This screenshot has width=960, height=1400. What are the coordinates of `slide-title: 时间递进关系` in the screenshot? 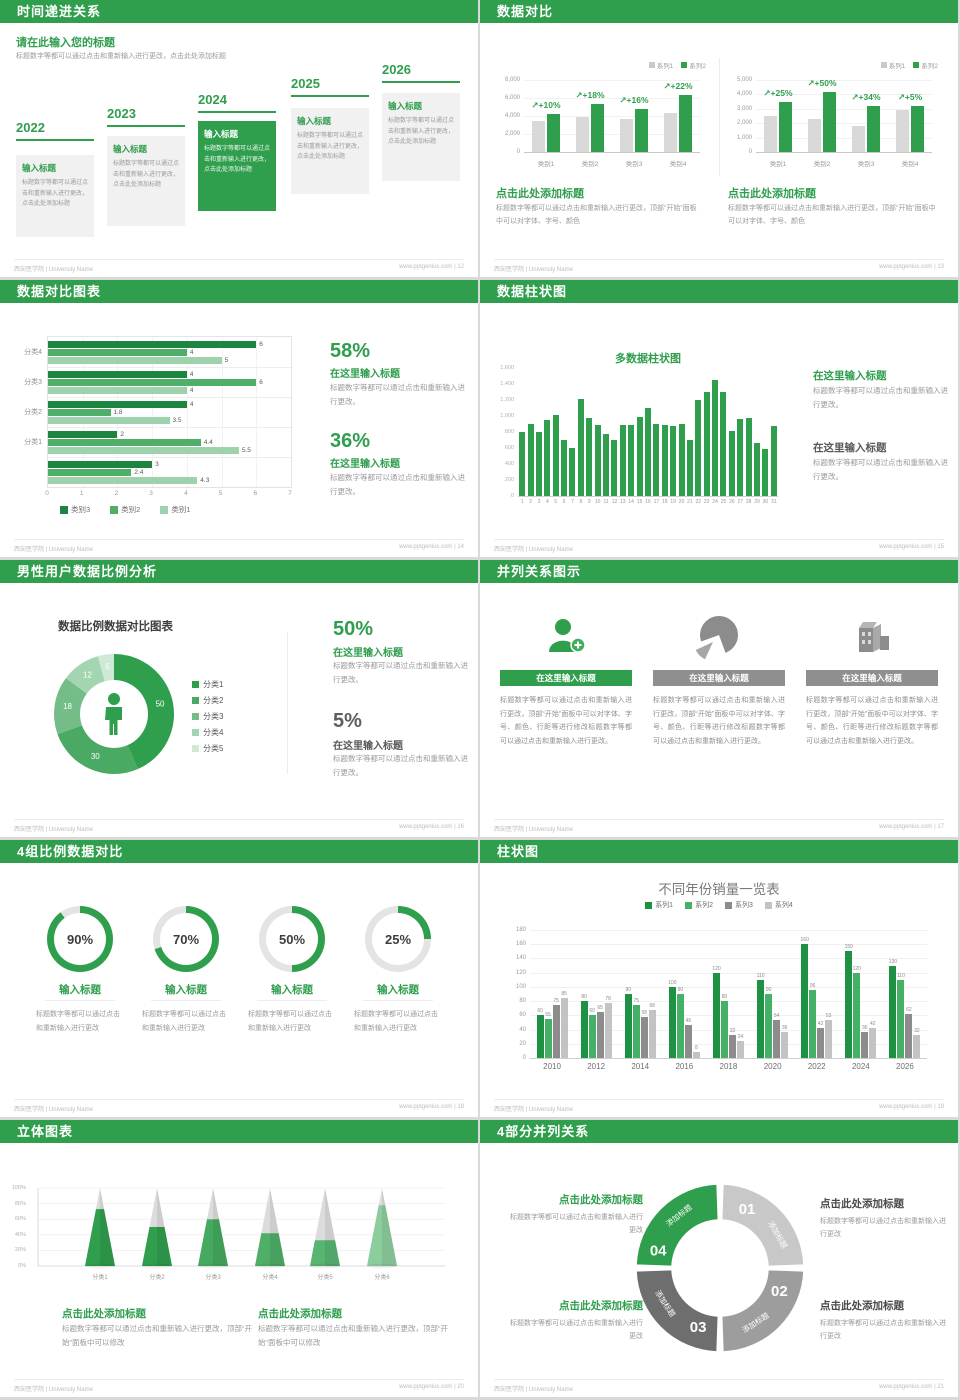 It's located at (239, 11).